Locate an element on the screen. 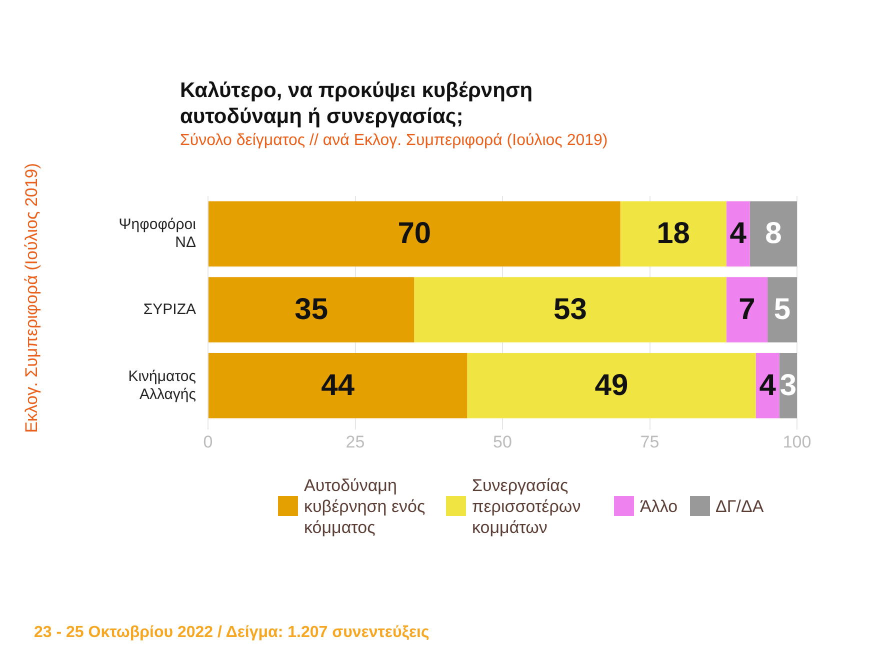 The height and width of the screenshot is (660, 880). y-axis-title: Εκλογ. Συμπεριφορά (Ιούλιος 2019) is located at coordinates (32, 298).